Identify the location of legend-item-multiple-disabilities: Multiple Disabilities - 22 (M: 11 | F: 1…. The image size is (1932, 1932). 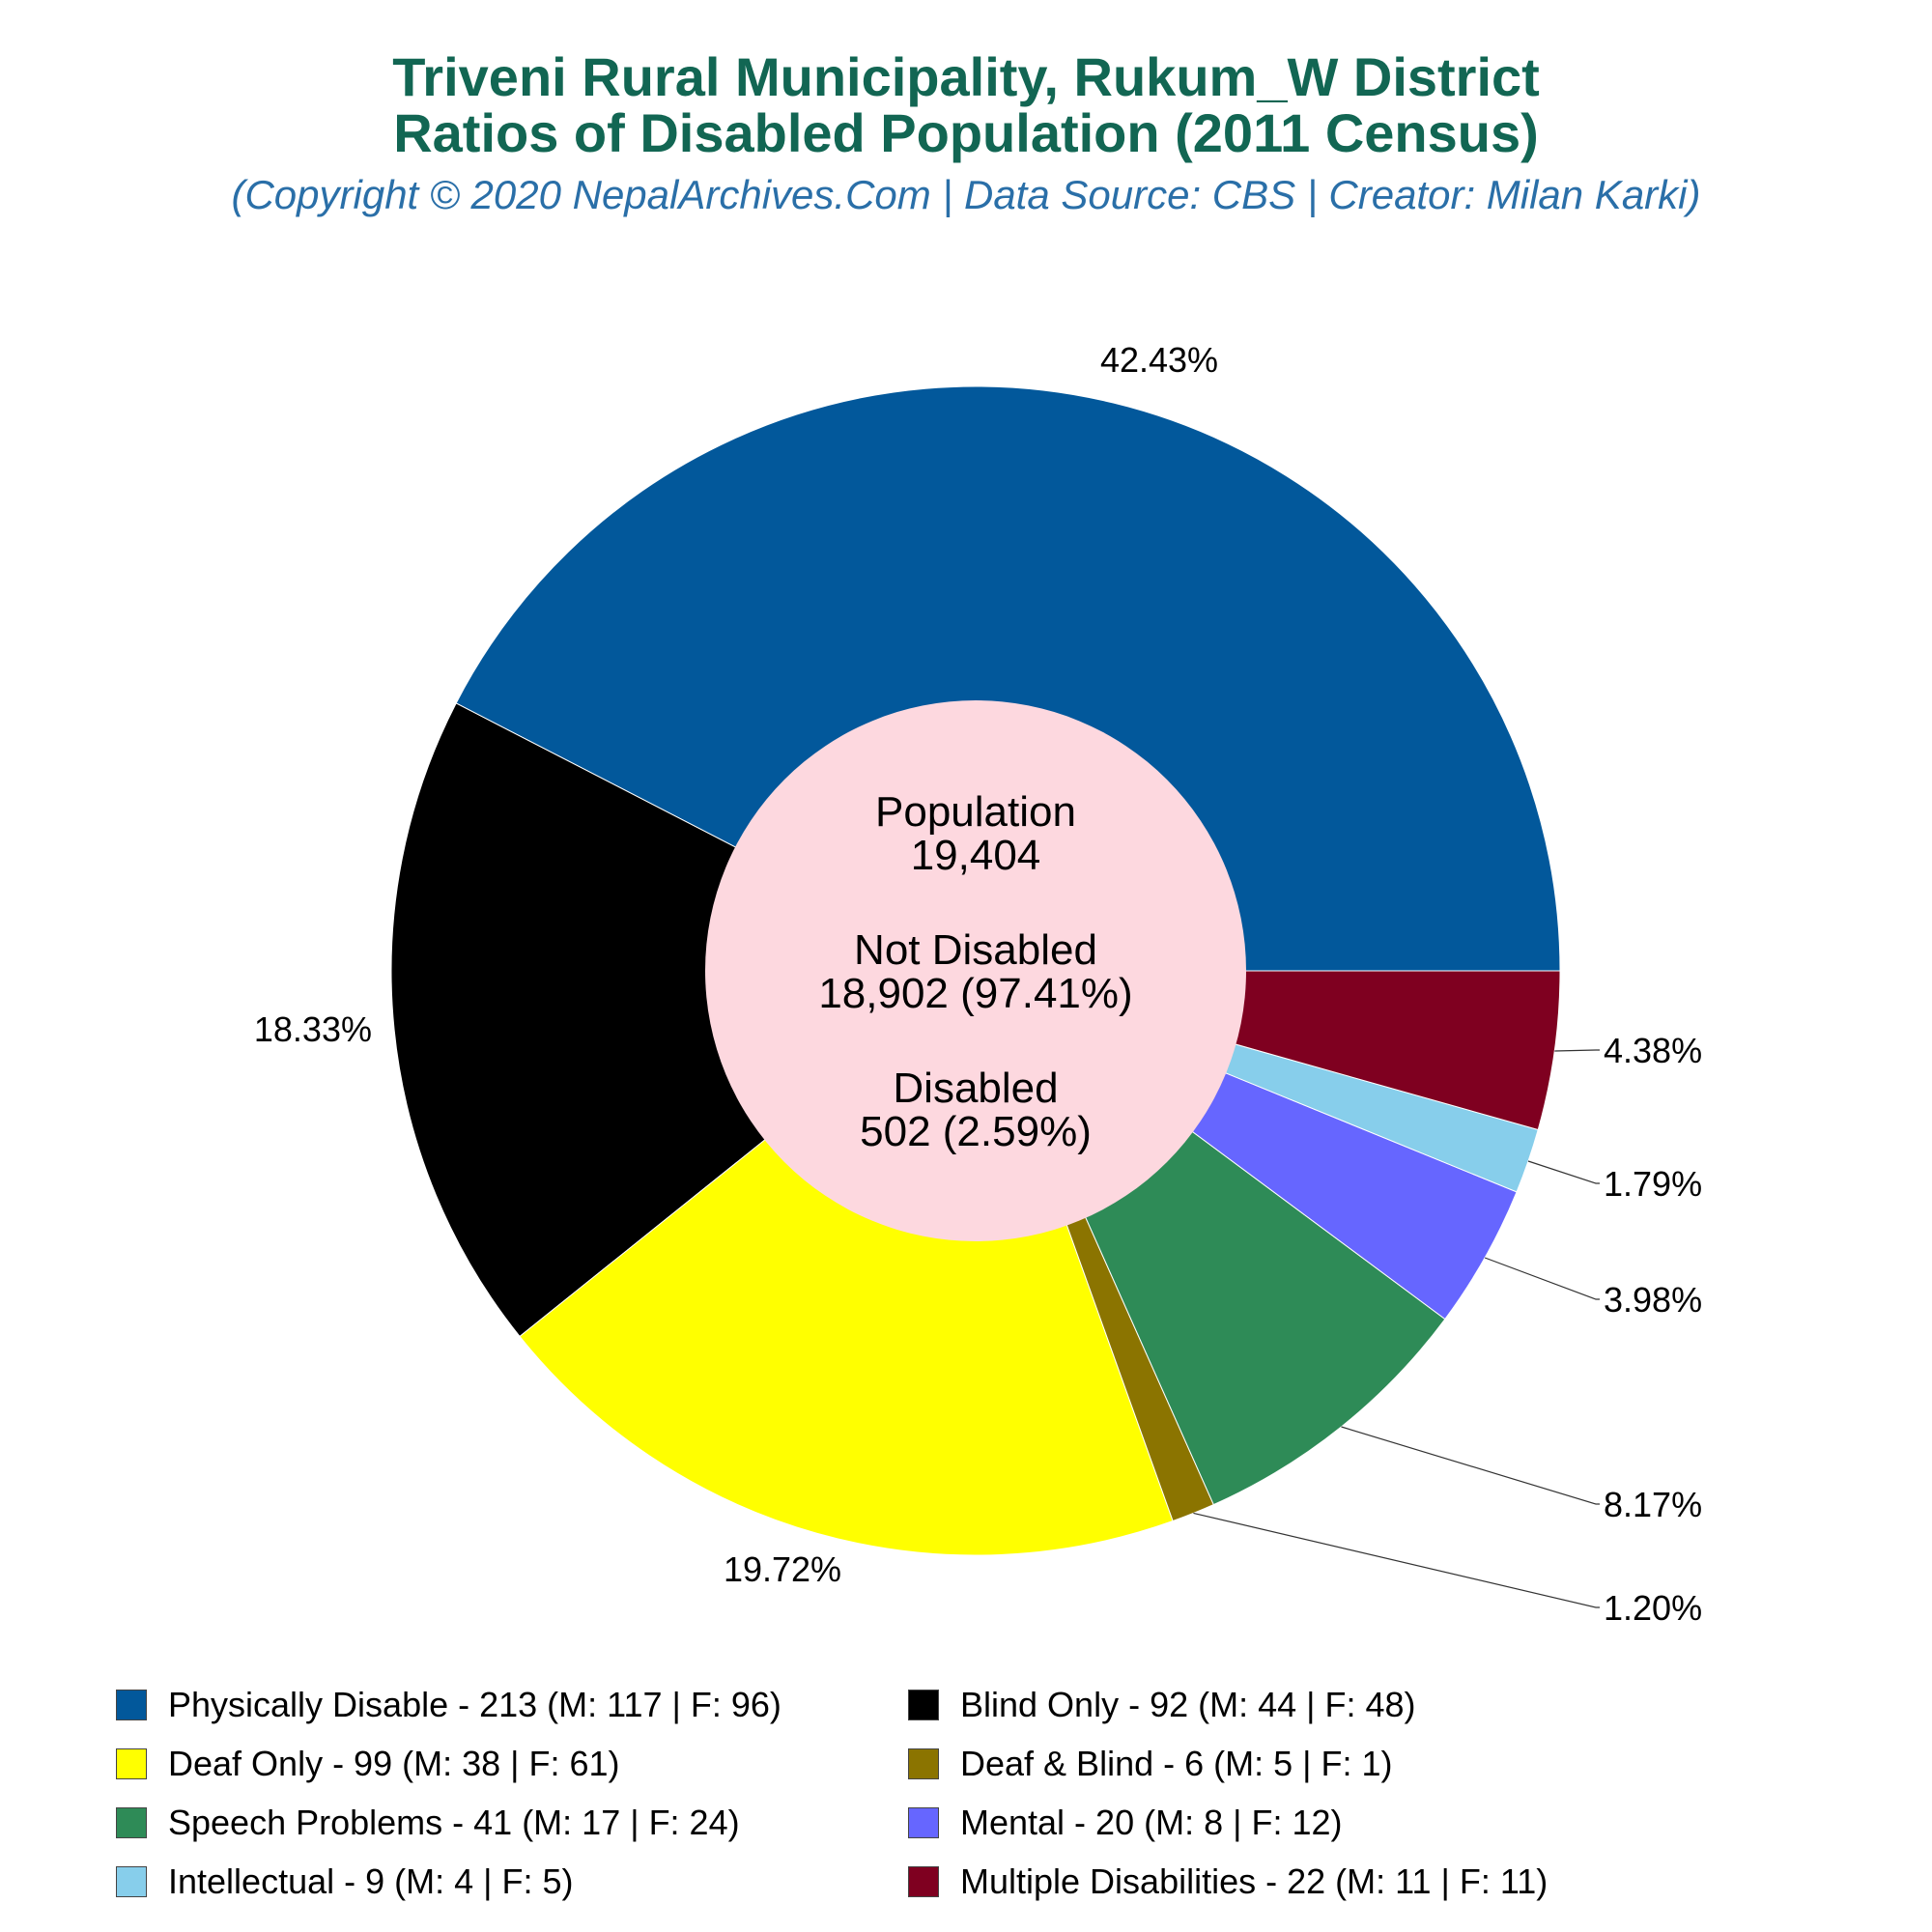
(1228, 1882).